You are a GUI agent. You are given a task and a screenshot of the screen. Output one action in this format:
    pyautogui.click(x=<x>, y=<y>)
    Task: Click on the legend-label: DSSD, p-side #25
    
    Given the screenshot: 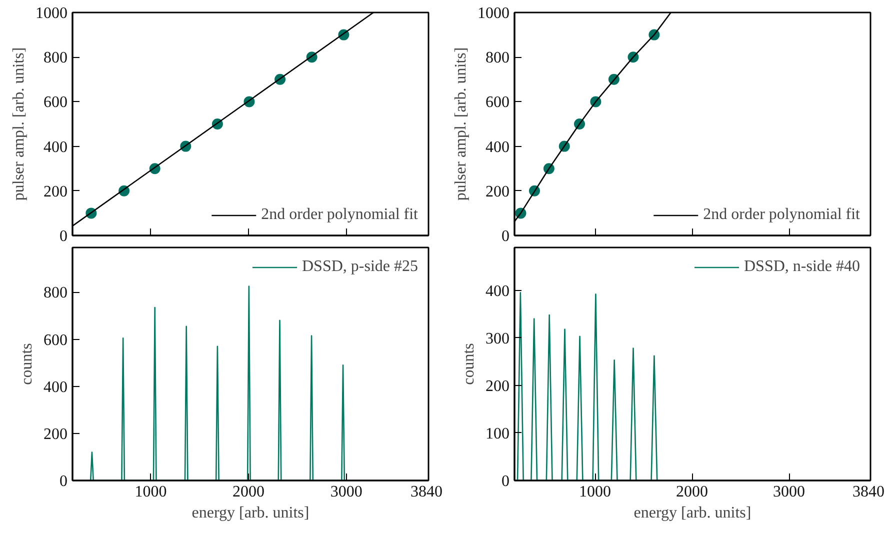 What is the action you would take?
    pyautogui.click(x=360, y=267)
    